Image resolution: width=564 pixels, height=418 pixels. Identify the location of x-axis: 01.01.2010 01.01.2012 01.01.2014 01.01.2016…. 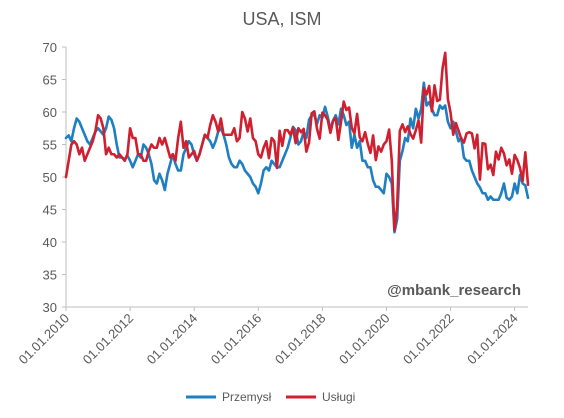
(271, 337).